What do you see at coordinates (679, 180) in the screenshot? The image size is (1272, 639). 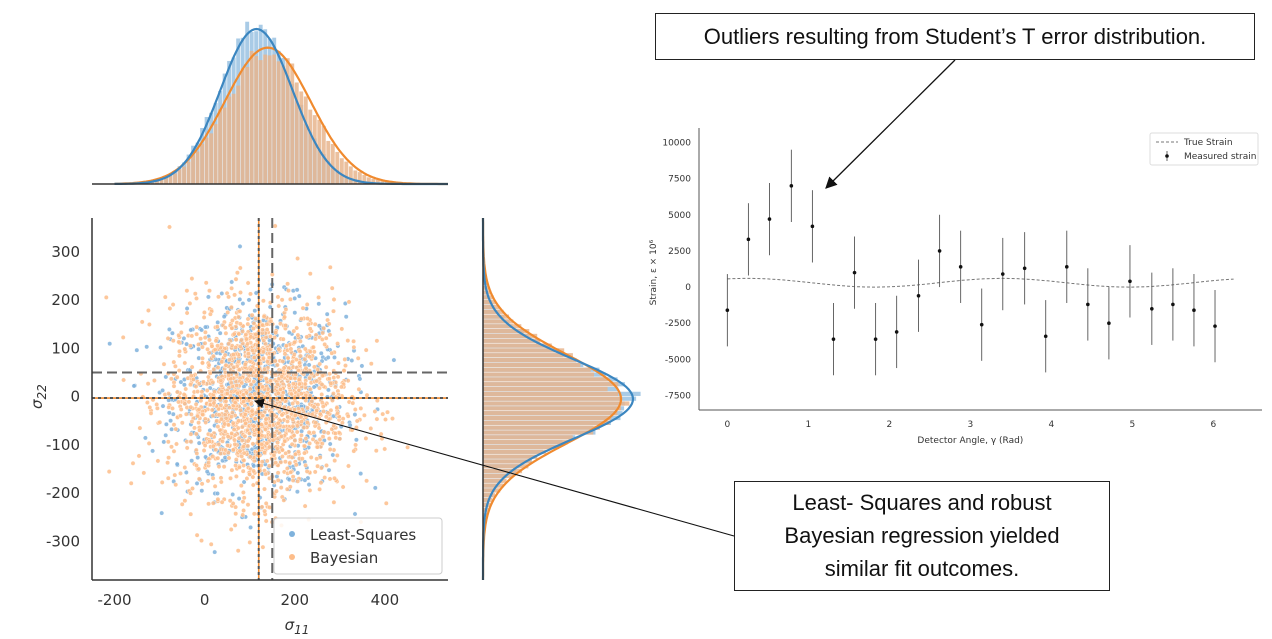 I see `error-y-tick: 7500` at bounding box center [679, 180].